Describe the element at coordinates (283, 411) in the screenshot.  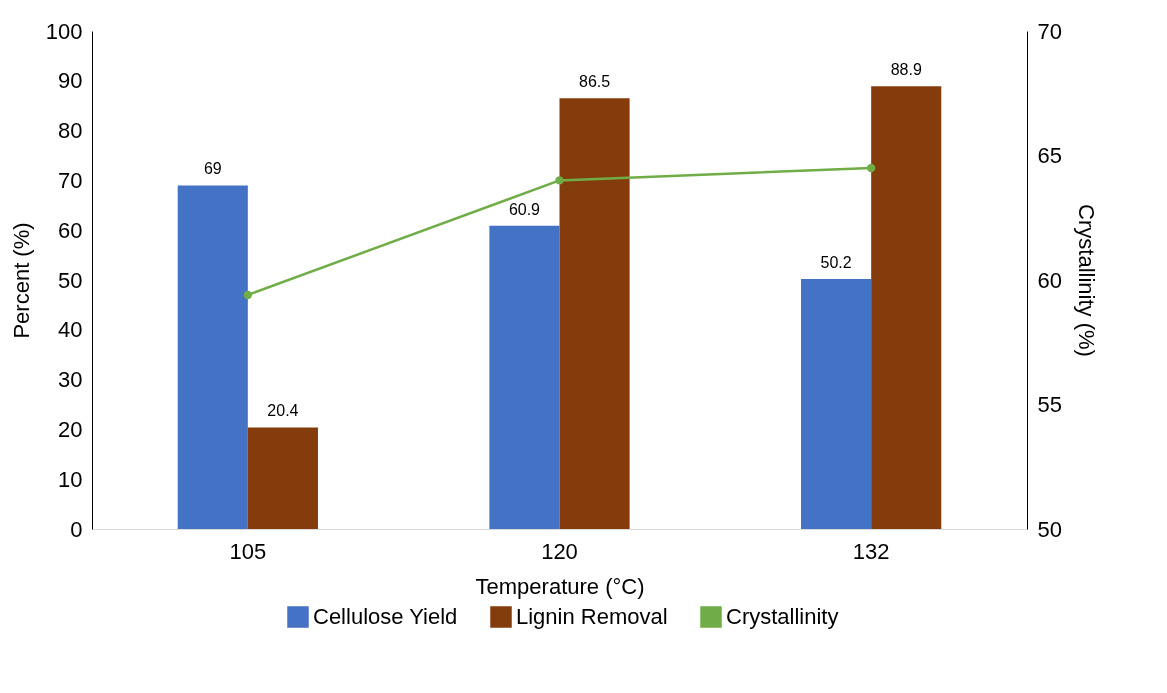
I see `data-label: 20.4` at that location.